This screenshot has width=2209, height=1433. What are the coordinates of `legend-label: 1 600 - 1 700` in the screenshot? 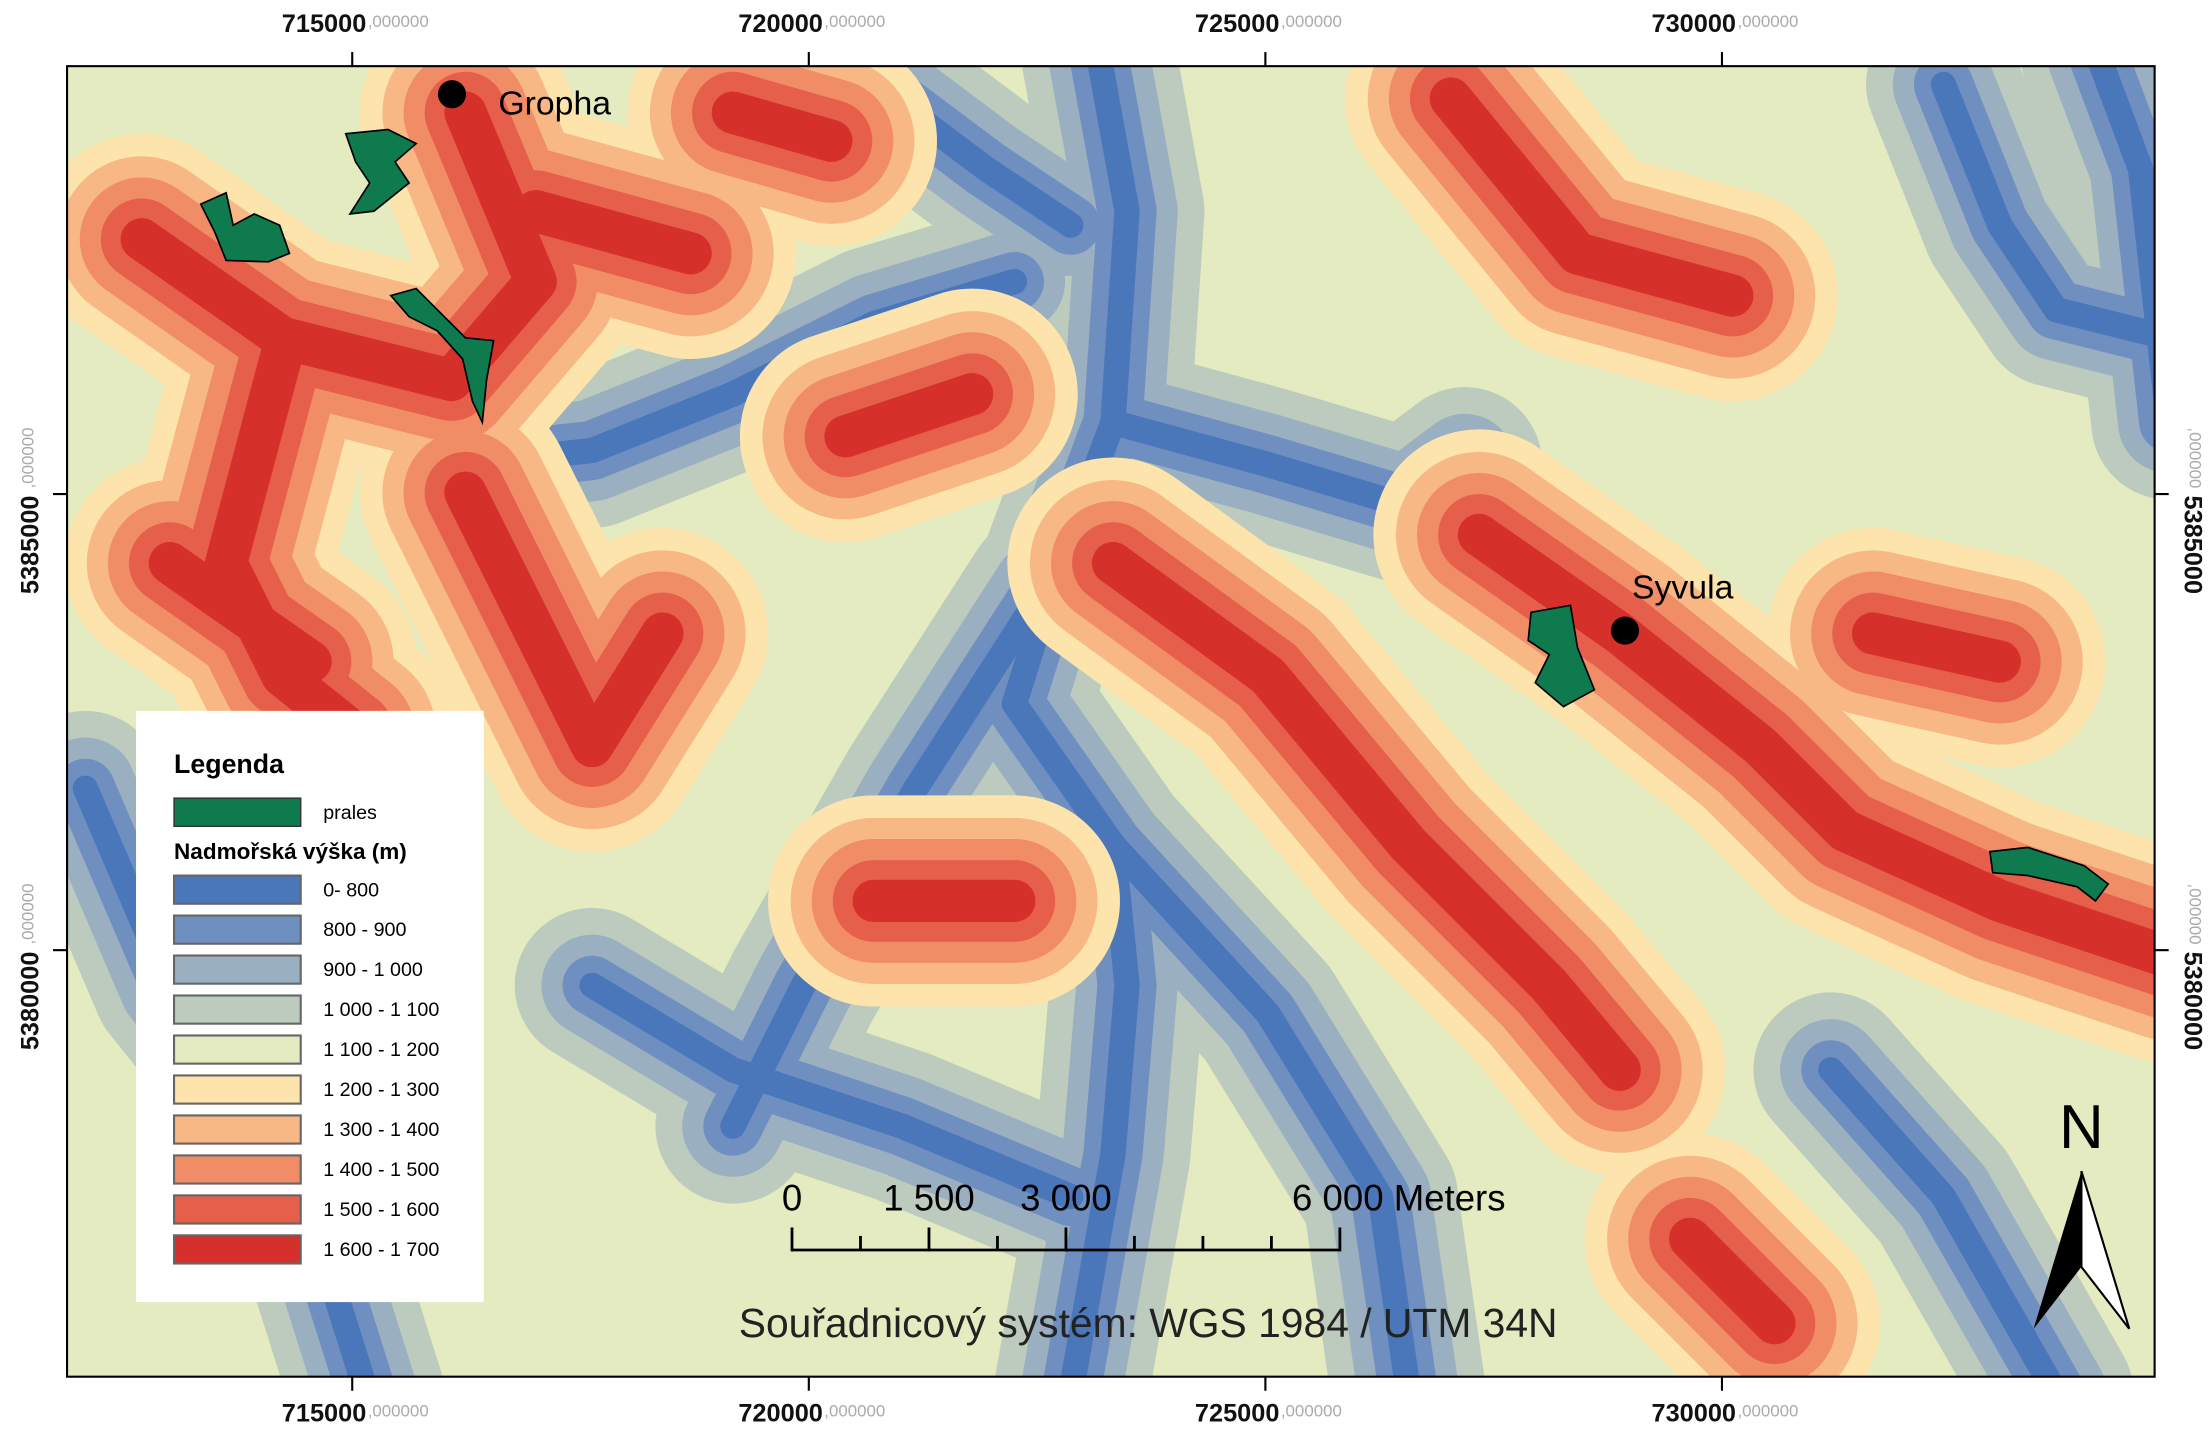 It's located at (381, 1250).